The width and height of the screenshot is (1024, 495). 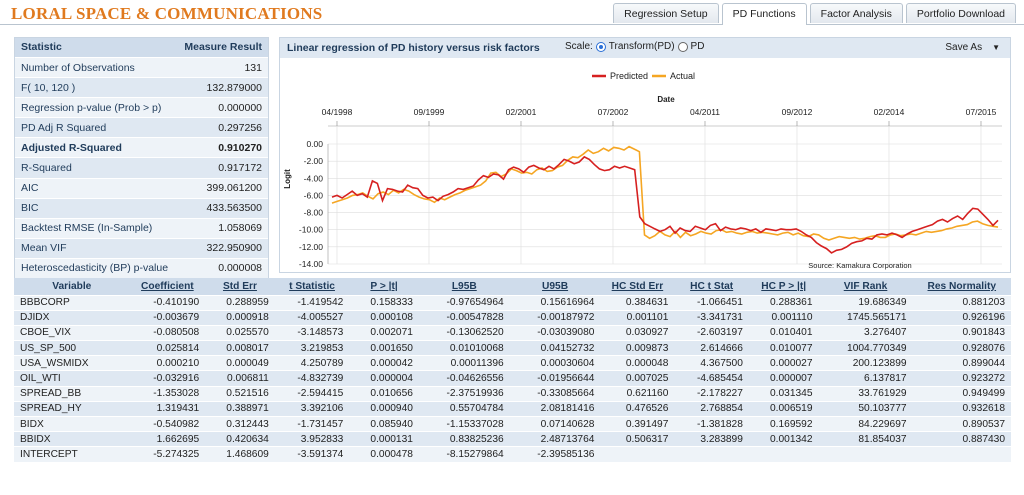 What do you see at coordinates (783, 317) in the screenshot?
I see `table-cell: 0.001110` at bounding box center [783, 317].